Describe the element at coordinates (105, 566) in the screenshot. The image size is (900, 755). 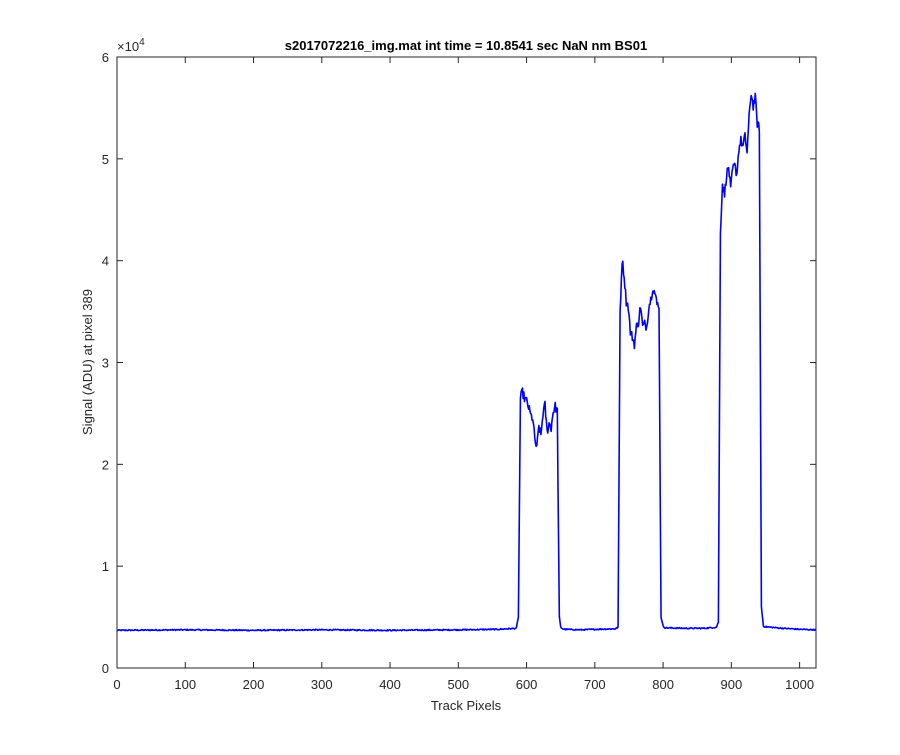
I see `y-tick-label-10000: 1` at that location.